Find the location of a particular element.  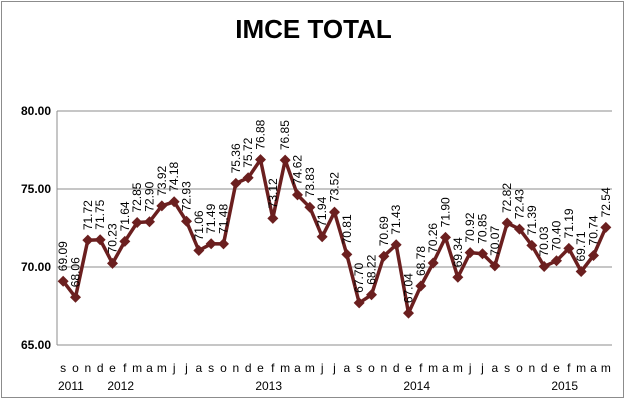

data-label: 68.06 is located at coordinates (76, 272).